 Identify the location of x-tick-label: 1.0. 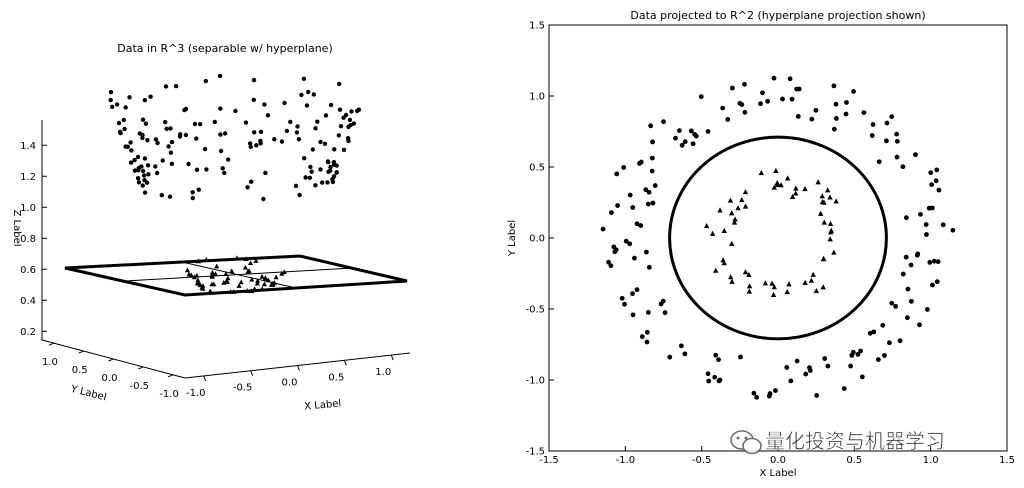
(383, 372).